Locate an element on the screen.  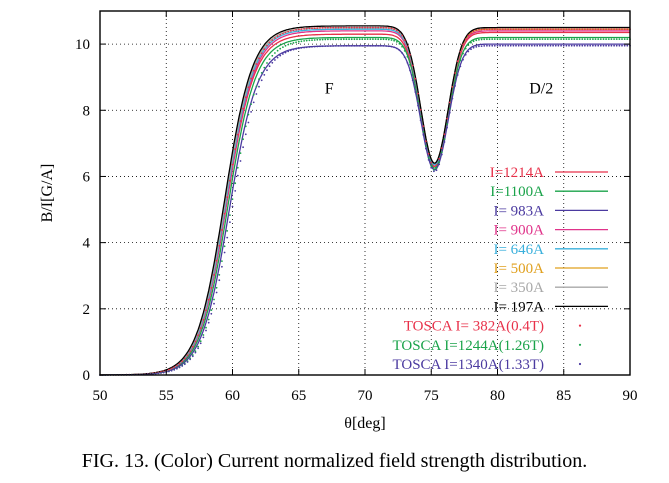
y-tick-label: 0 is located at coordinates (87, 376).